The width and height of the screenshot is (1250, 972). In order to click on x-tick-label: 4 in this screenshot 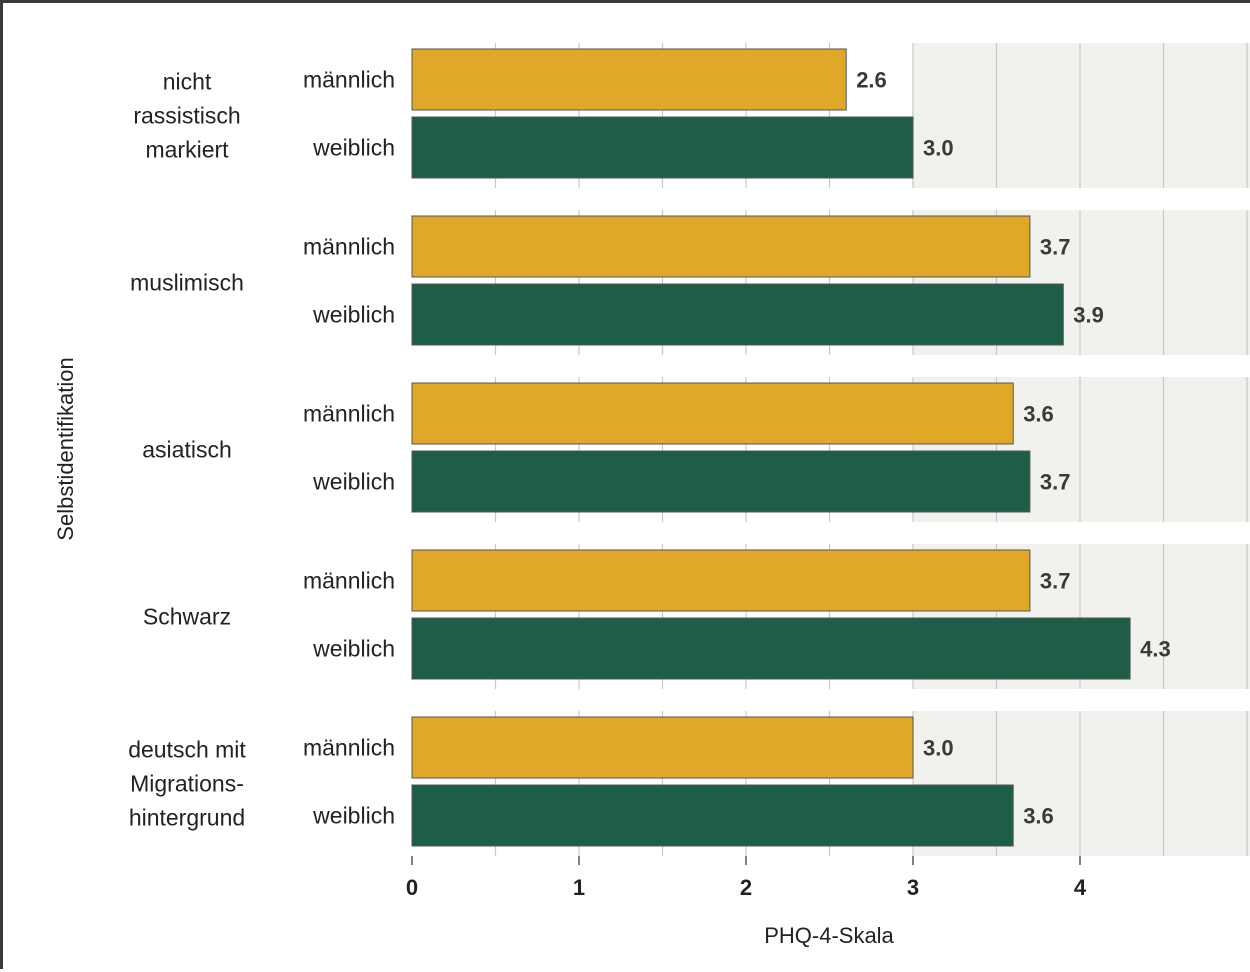, I will do `click(1080, 887)`.